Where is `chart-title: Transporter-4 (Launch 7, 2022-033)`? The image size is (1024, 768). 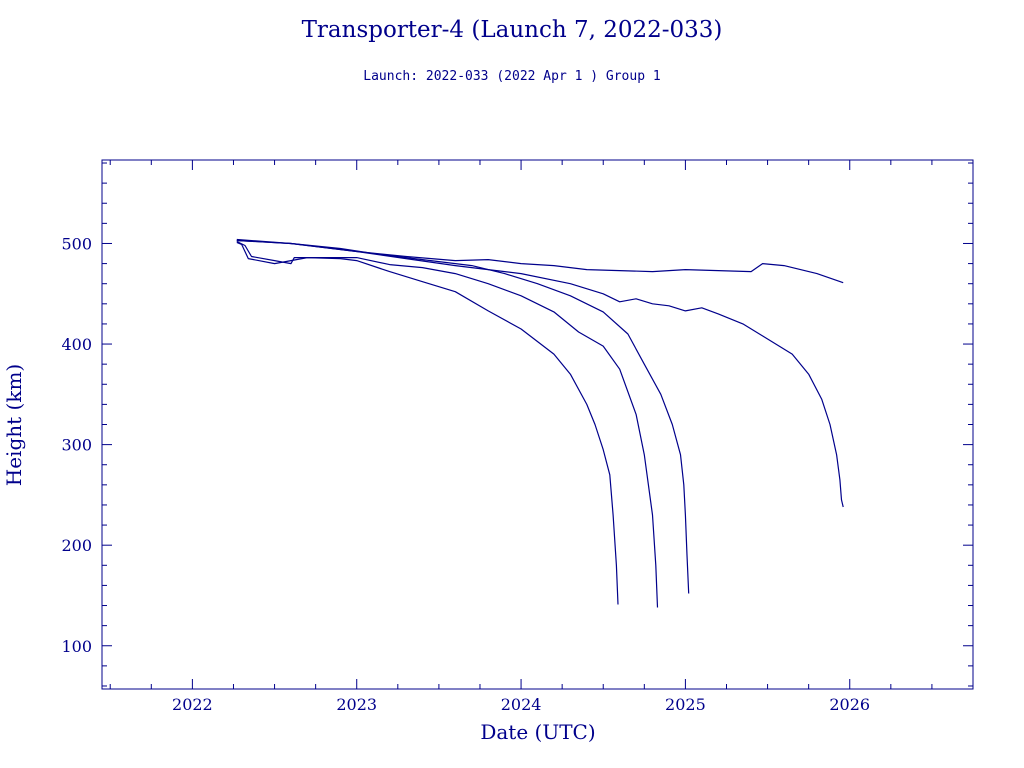
chart-title: Transporter-4 (Launch 7, 2022-033) is located at coordinates (512, 30).